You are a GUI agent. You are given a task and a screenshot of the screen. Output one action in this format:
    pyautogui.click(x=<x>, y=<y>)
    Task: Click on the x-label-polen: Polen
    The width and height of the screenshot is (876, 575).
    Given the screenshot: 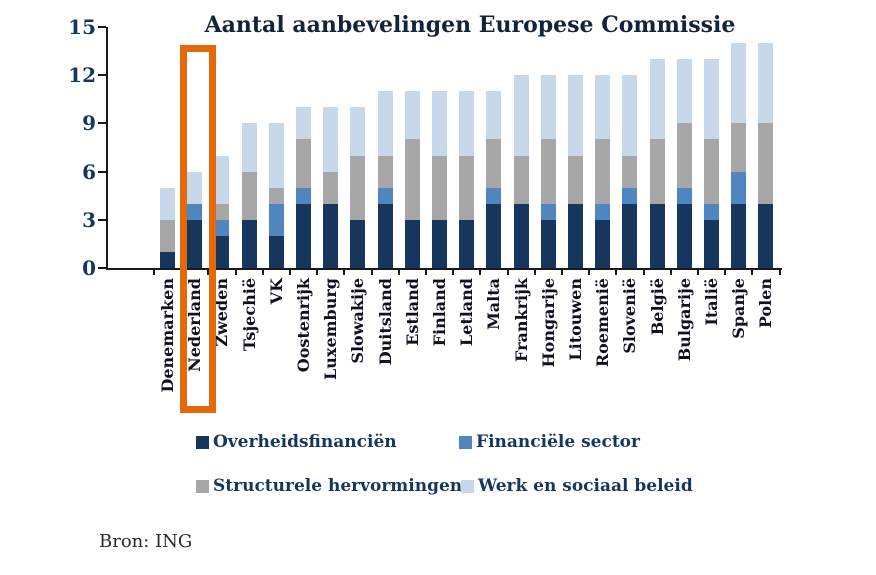 What is the action you would take?
    pyautogui.click(x=766, y=303)
    